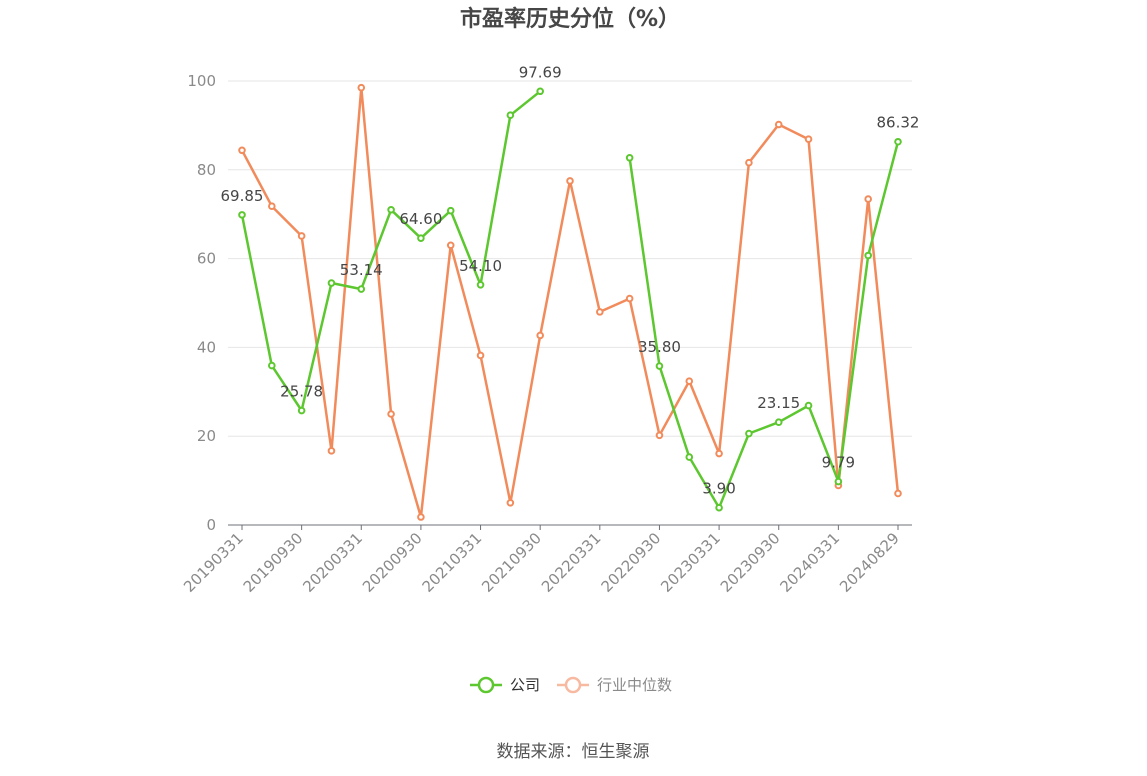 Image resolution: width=1147 pixels, height=776 pixels. I want to click on x-tick-label: 20230331, so click(690, 562).